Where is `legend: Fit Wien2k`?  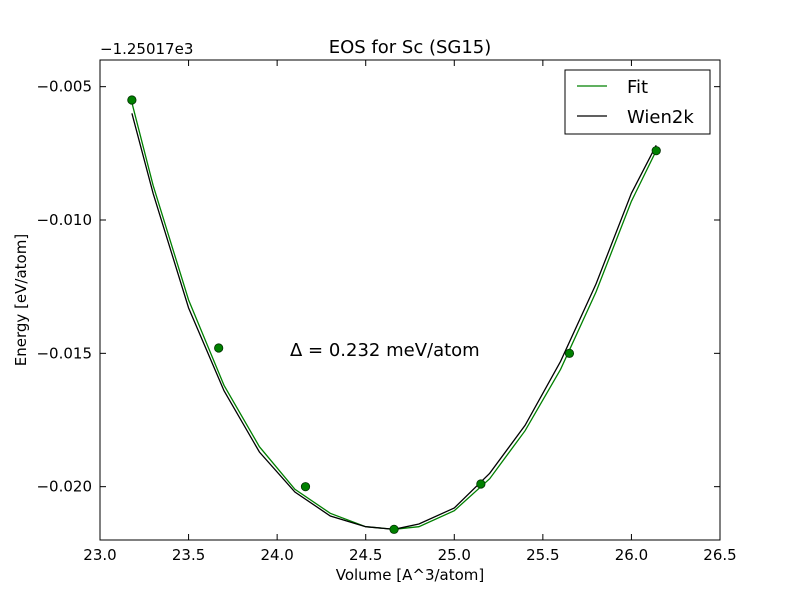
legend: Fit Wien2k is located at coordinates (637, 102).